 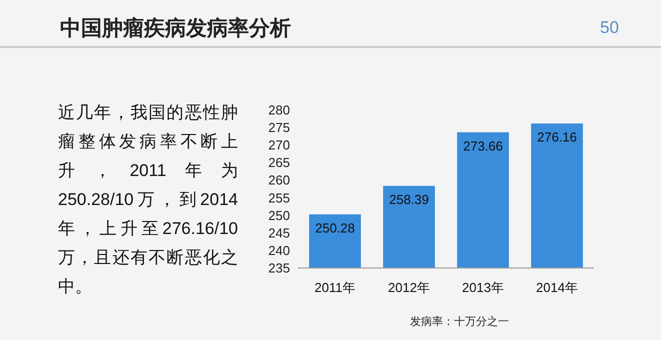 I want to click on data-label: 273.66, so click(x=483, y=146).